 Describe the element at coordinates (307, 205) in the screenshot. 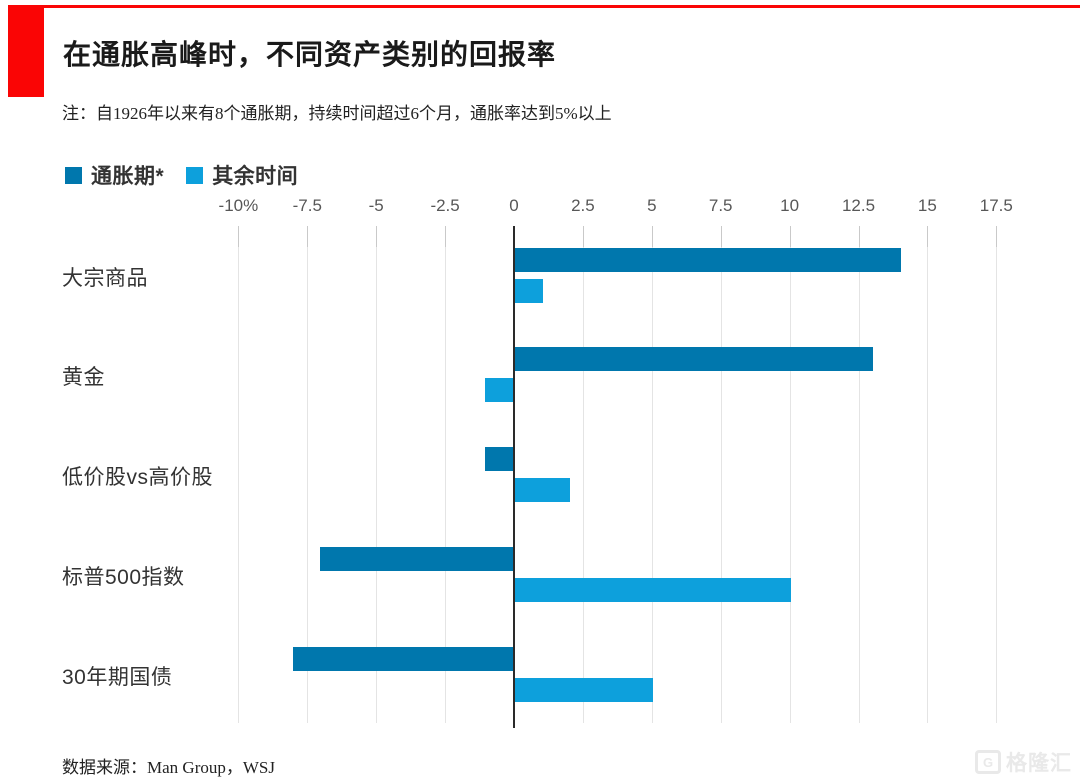

I see `x-tick-label: -7.5` at that location.